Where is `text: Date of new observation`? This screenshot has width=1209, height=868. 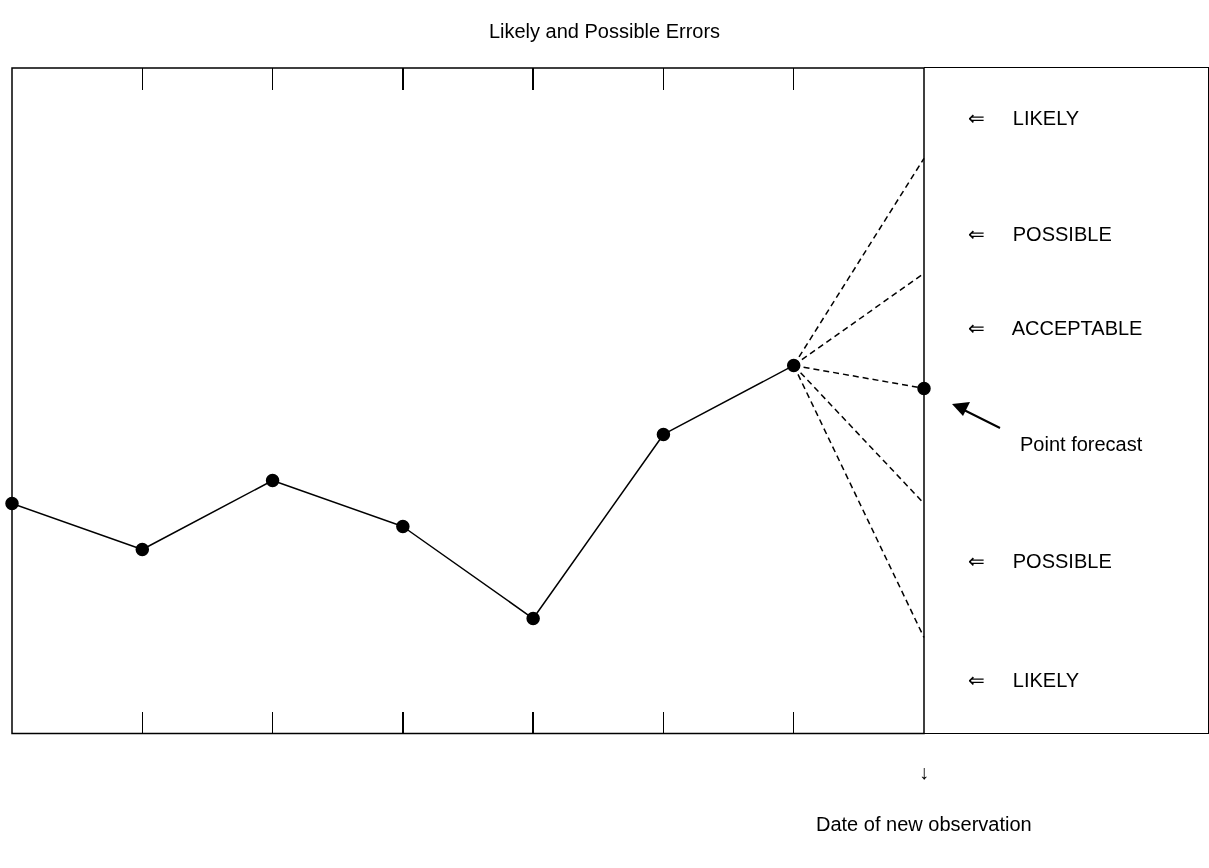
text: Date of new observation is located at coordinates (924, 823).